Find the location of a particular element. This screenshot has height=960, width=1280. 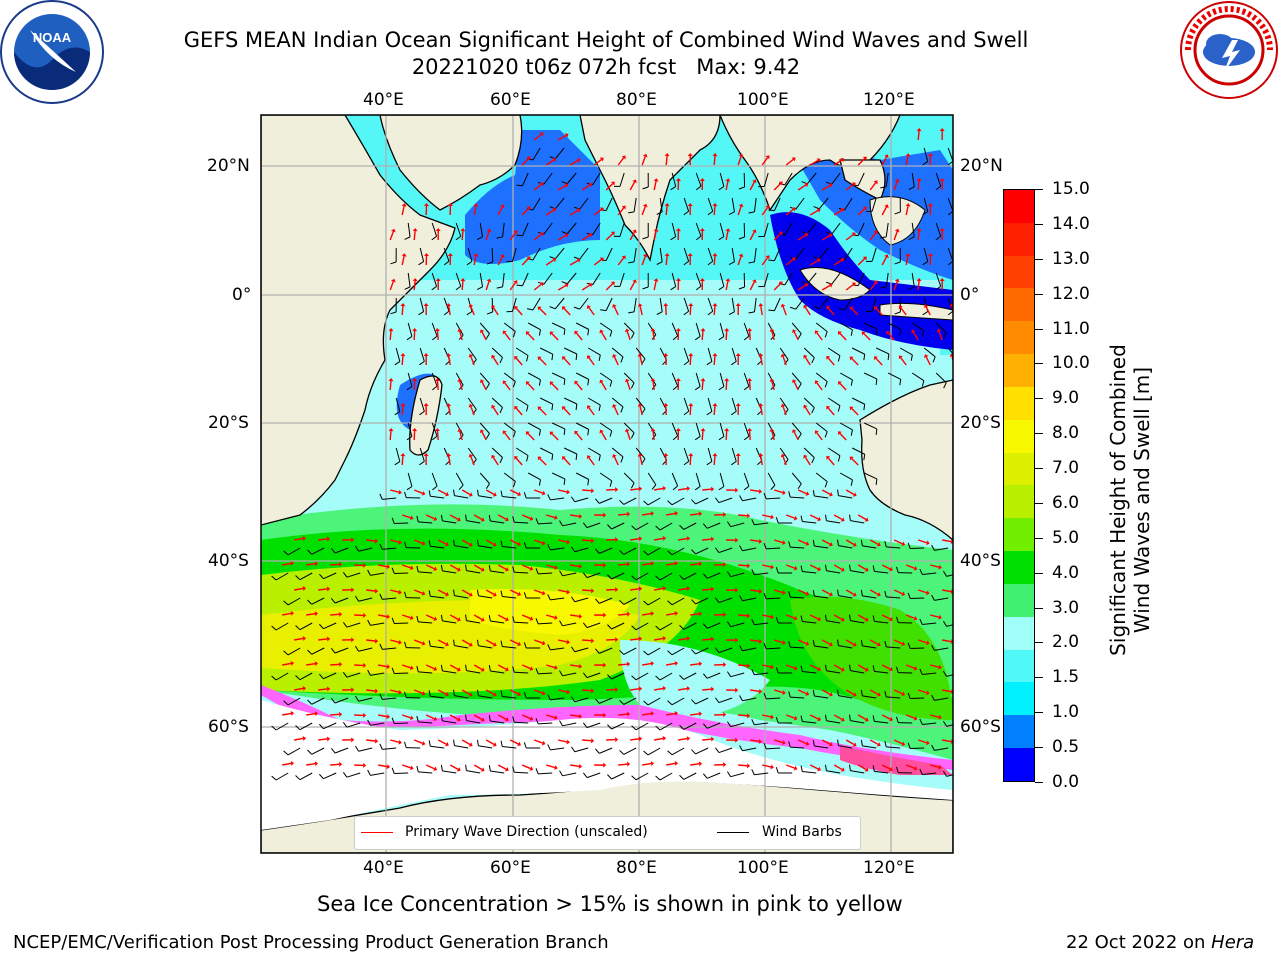

lat-label-right-40s: 40°S is located at coordinates (980, 561).